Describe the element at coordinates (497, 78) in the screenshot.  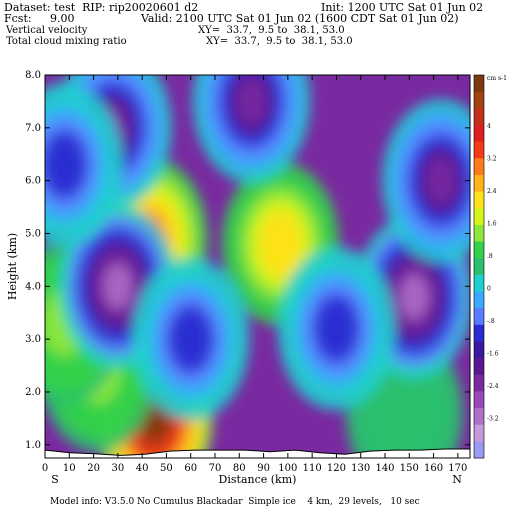
I see `colorbar-unit: cm s-1` at that location.